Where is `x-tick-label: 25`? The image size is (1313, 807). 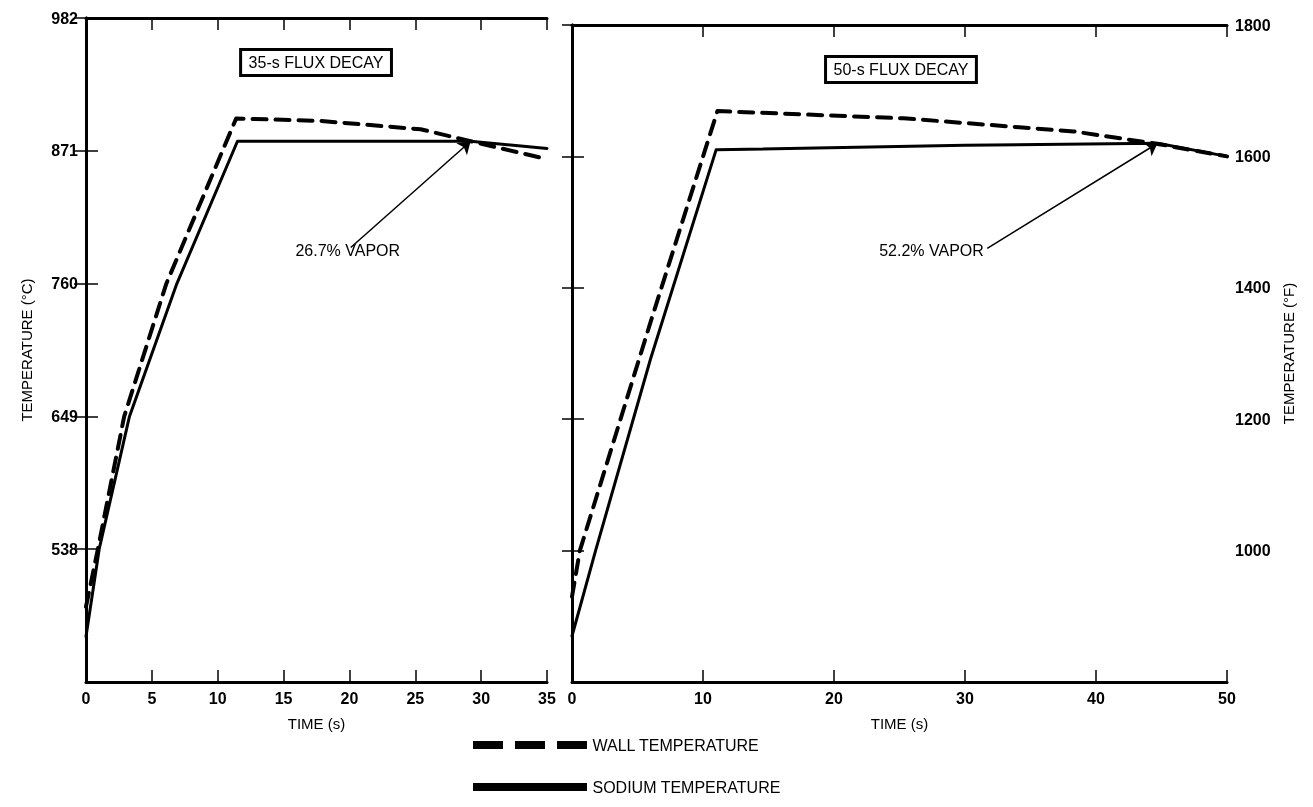 x-tick-label: 25 is located at coordinates (415, 698).